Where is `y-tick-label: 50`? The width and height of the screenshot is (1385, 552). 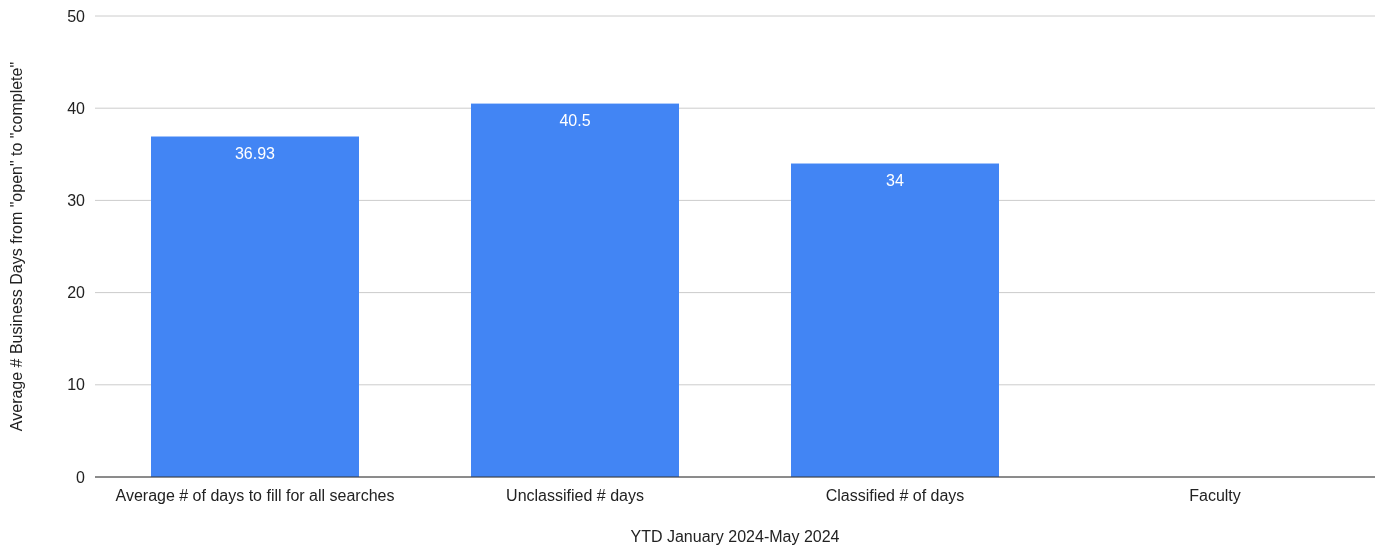
y-tick-label: 50 is located at coordinates (76, 16).